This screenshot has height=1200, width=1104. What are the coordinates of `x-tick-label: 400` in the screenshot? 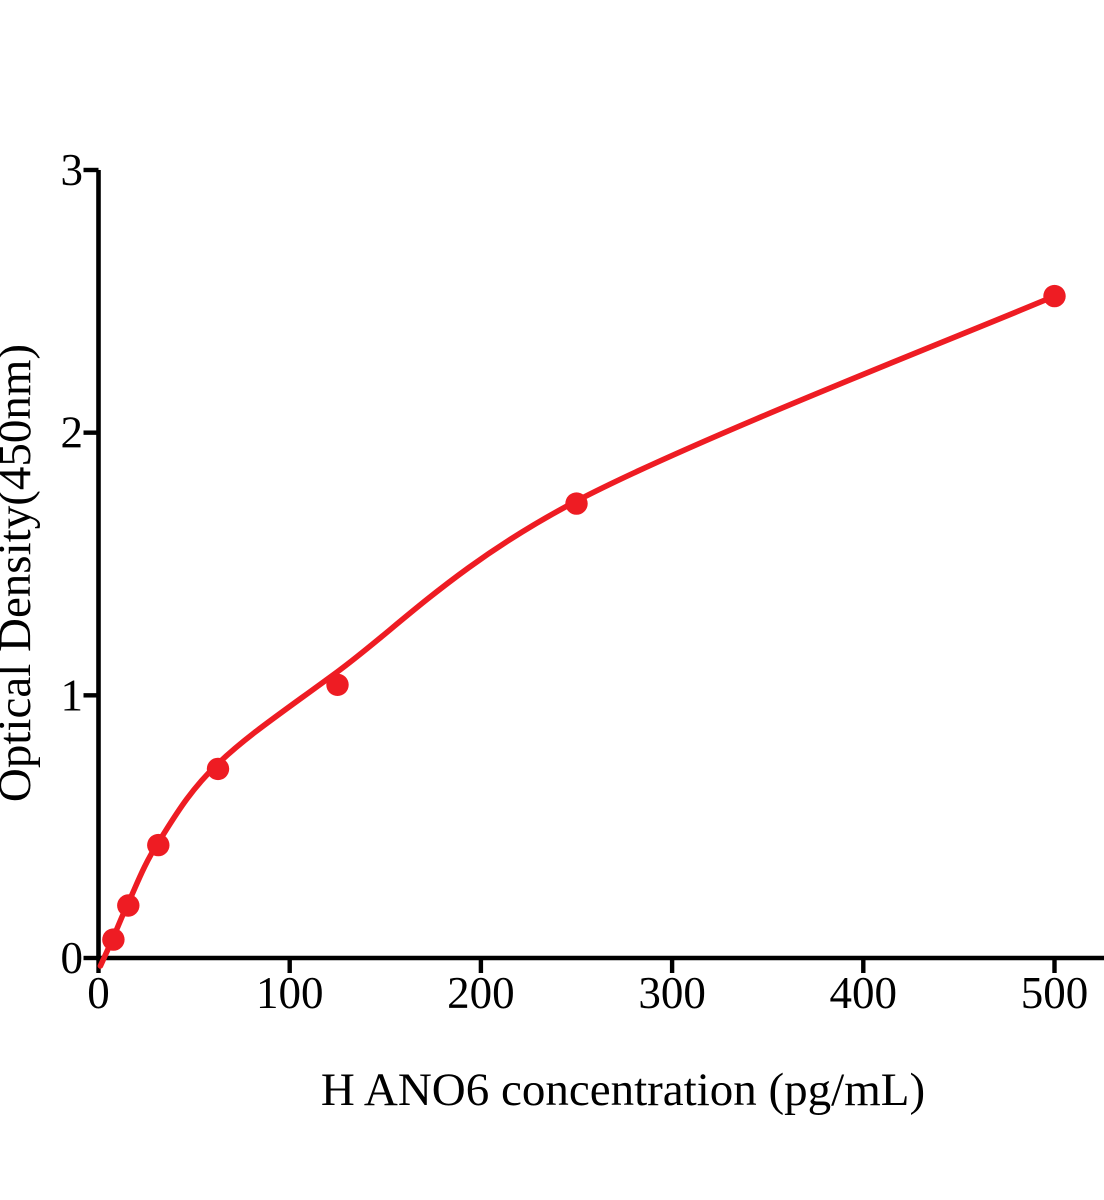 It's located at (864, 993).